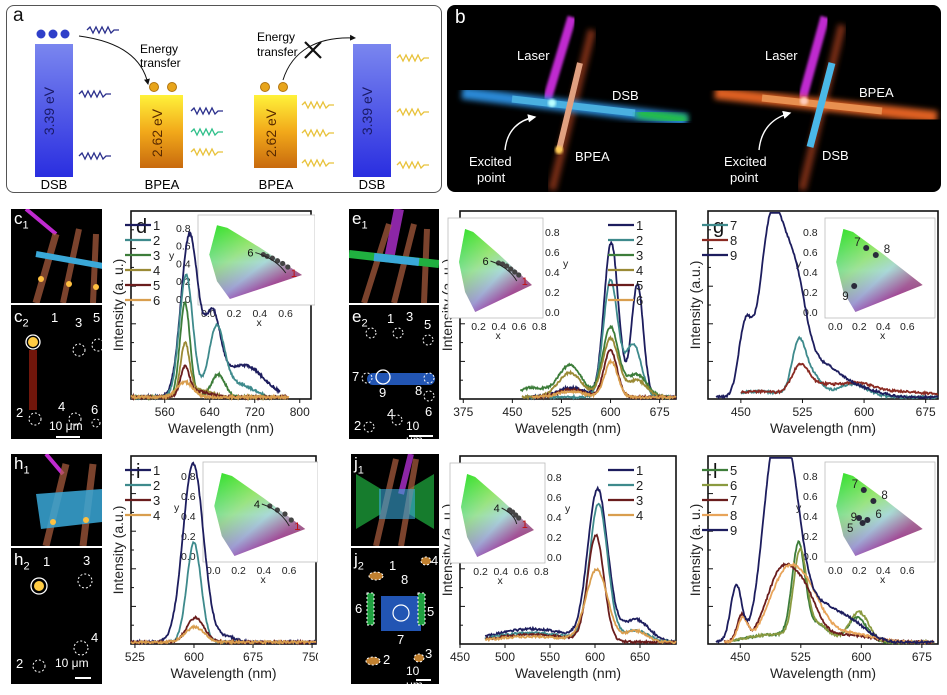 Image resolution: width=947 pixels, height=695 pixels. Describe the element at coordinates (95, 637) in the screenshot. I see `point-label: 4` at that location.